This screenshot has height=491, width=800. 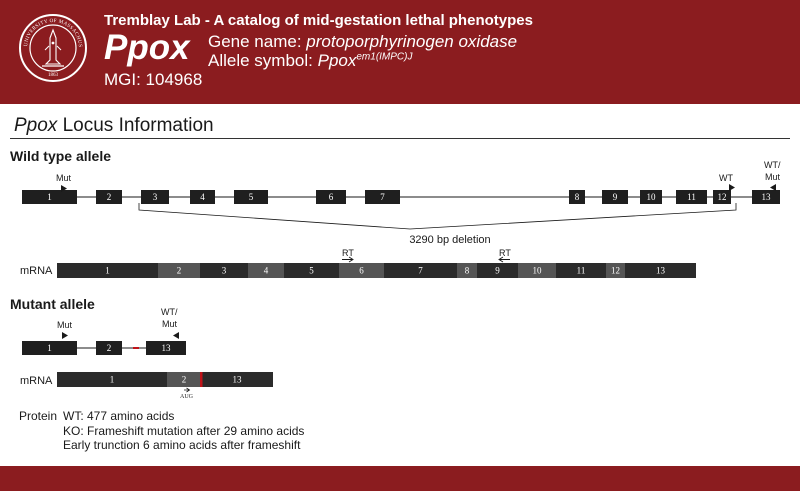 What do you see at coordinates (255, 41) in the screenshot?
I see `gene-name-label: Gene name:` at bounding box center [255, 41].